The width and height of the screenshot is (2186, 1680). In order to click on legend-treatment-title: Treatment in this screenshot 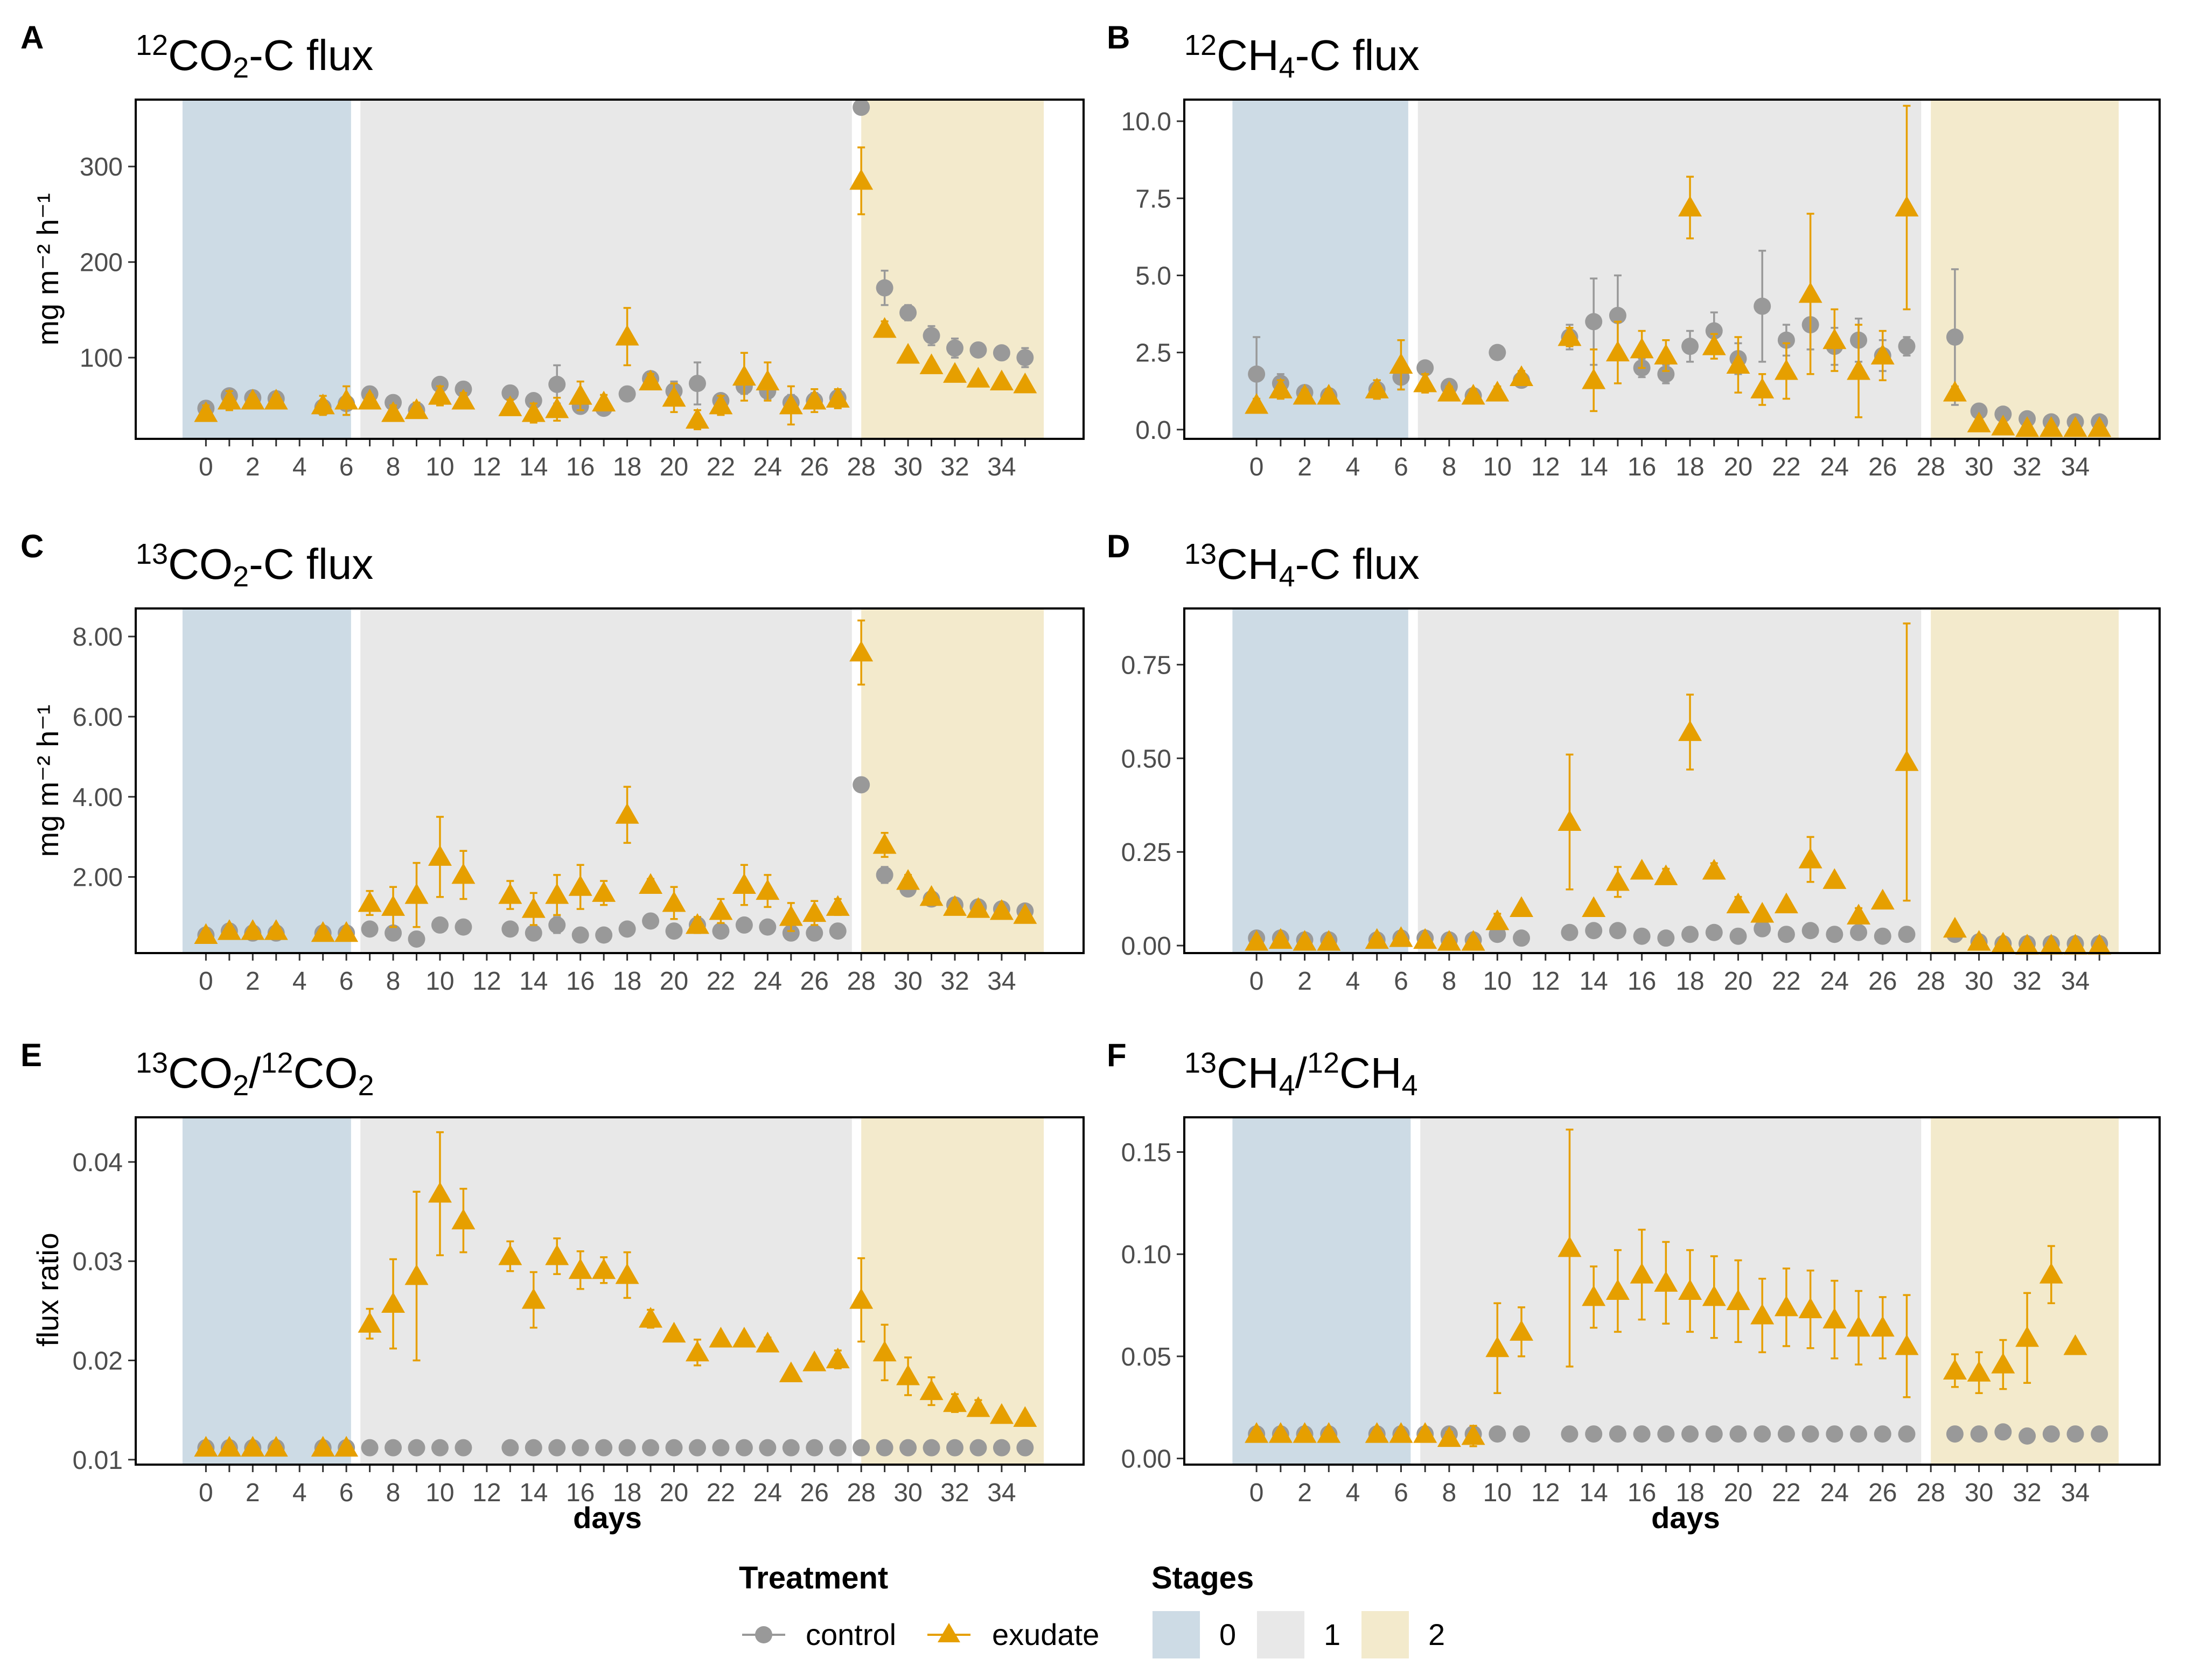, I will do `click(814, 1577)`.